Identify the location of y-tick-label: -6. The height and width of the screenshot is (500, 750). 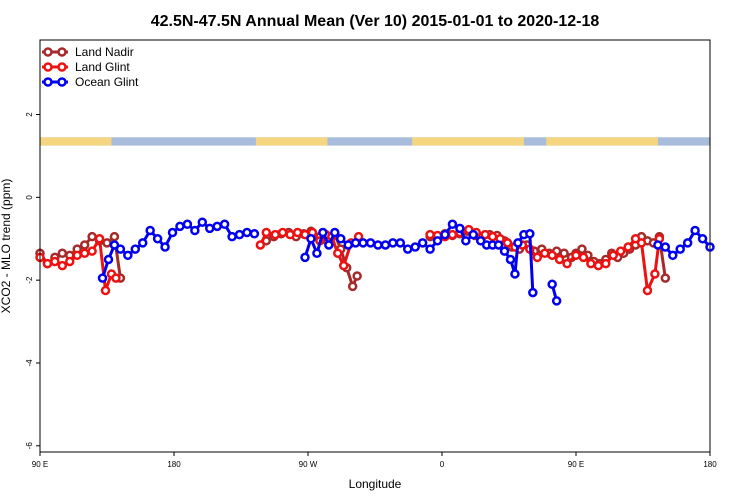
(29, 446).